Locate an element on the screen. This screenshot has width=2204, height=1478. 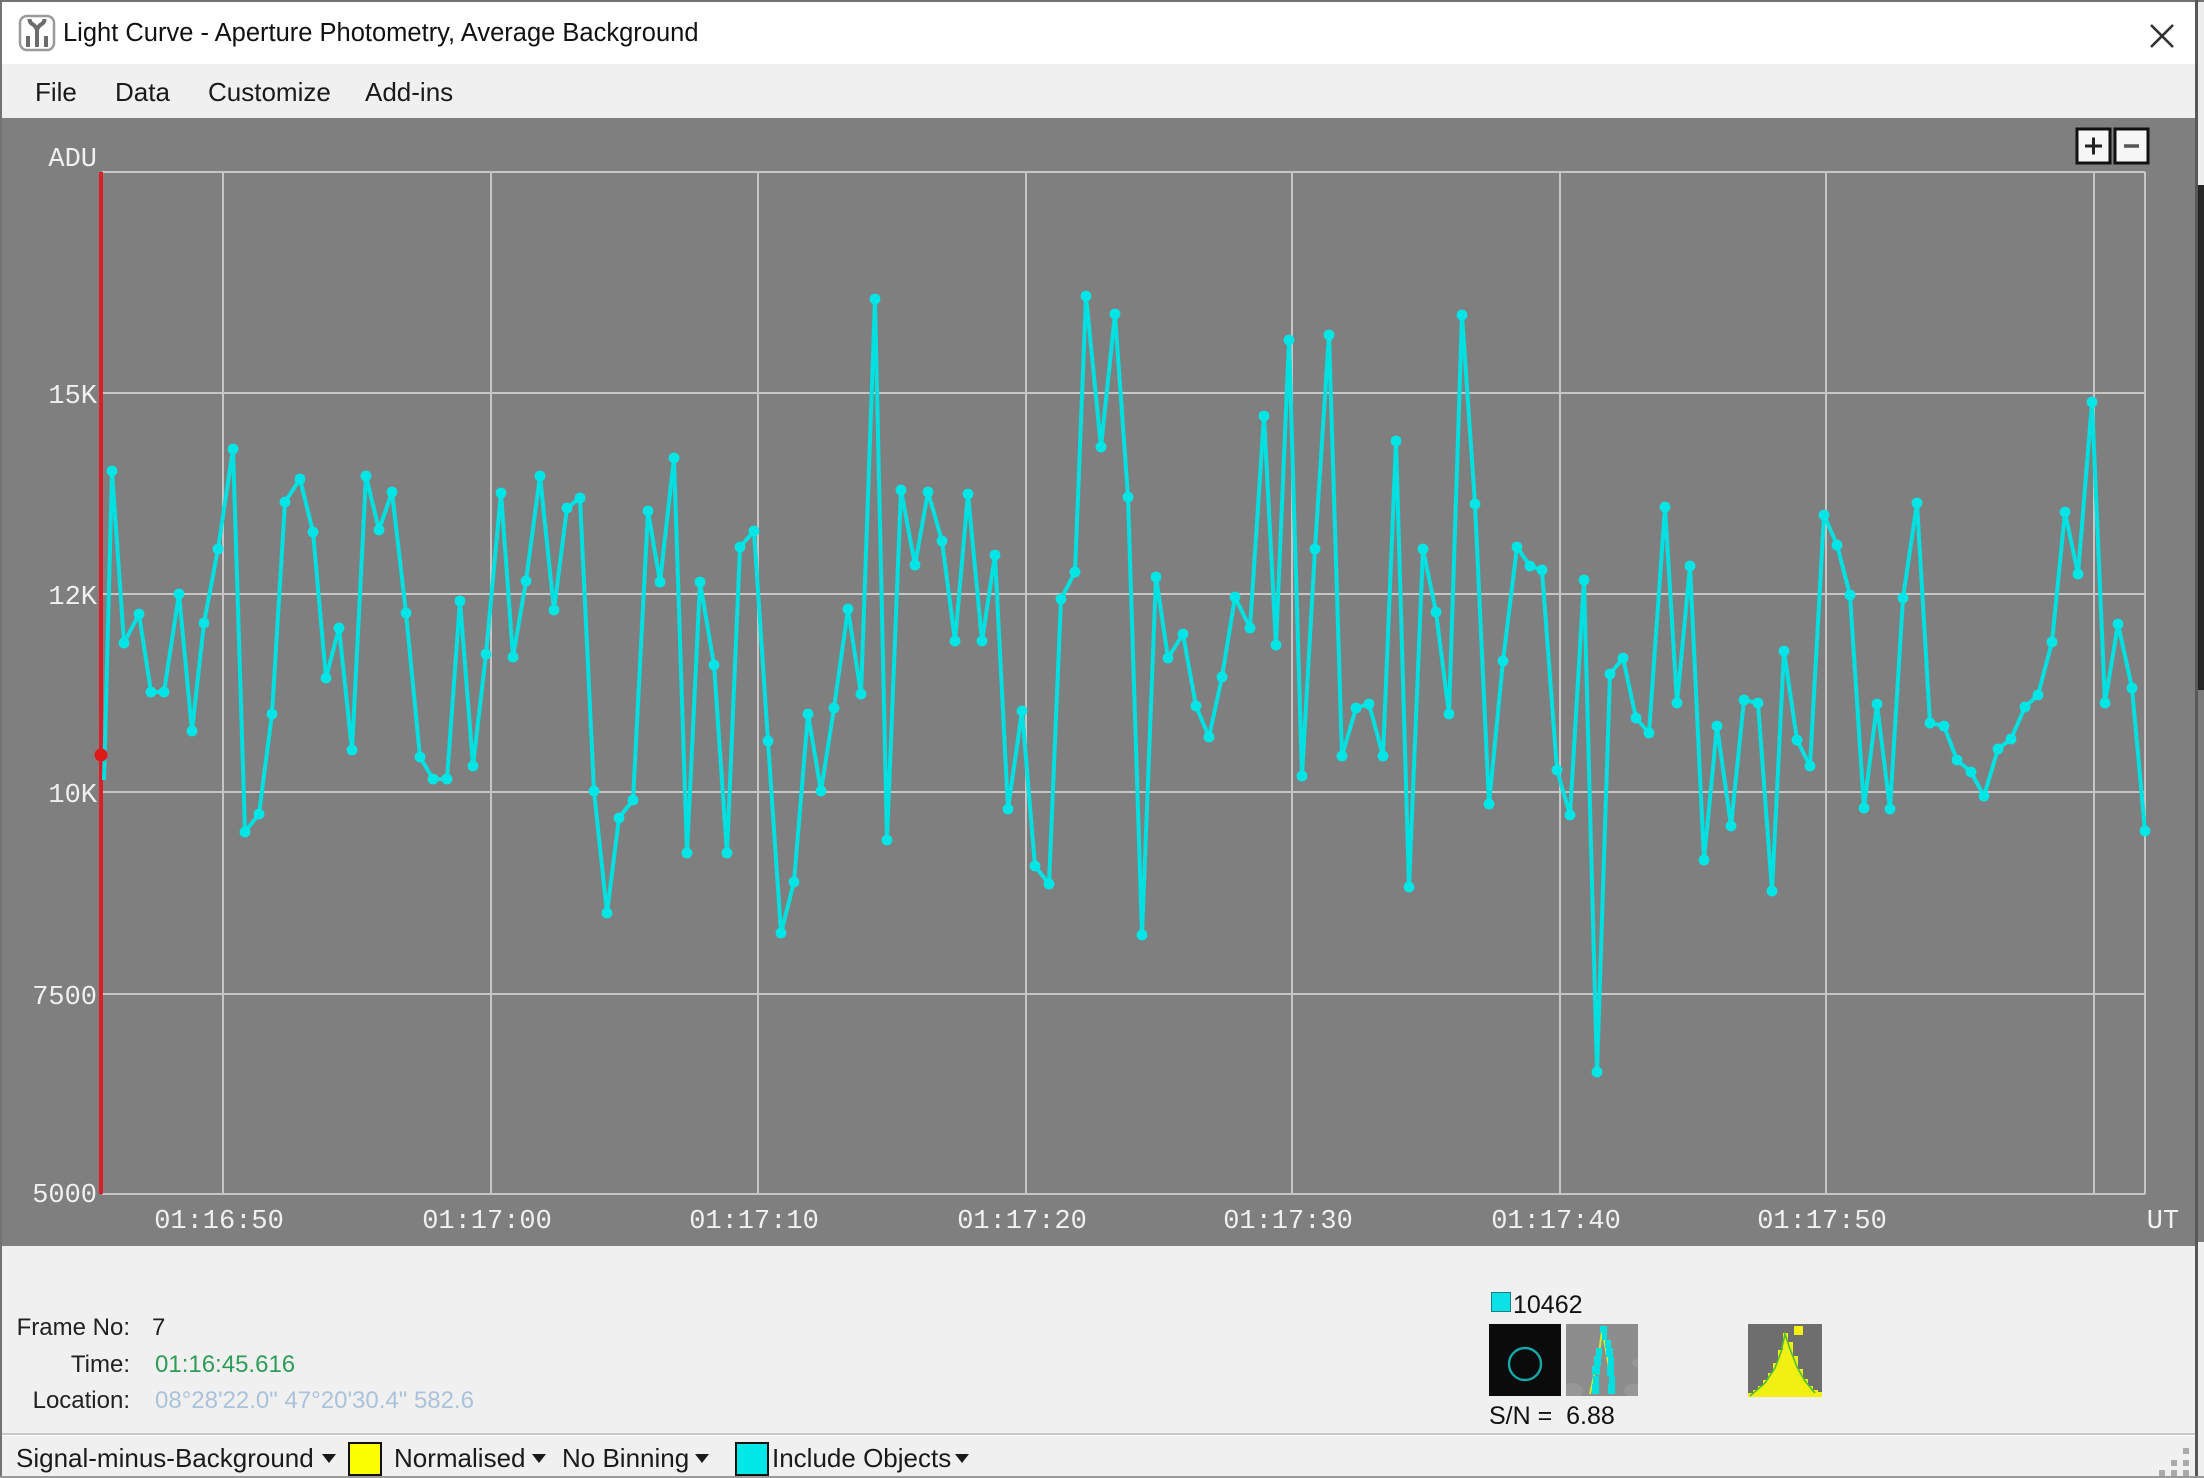
svg-text: 15K is located at coordinates (72, 397).